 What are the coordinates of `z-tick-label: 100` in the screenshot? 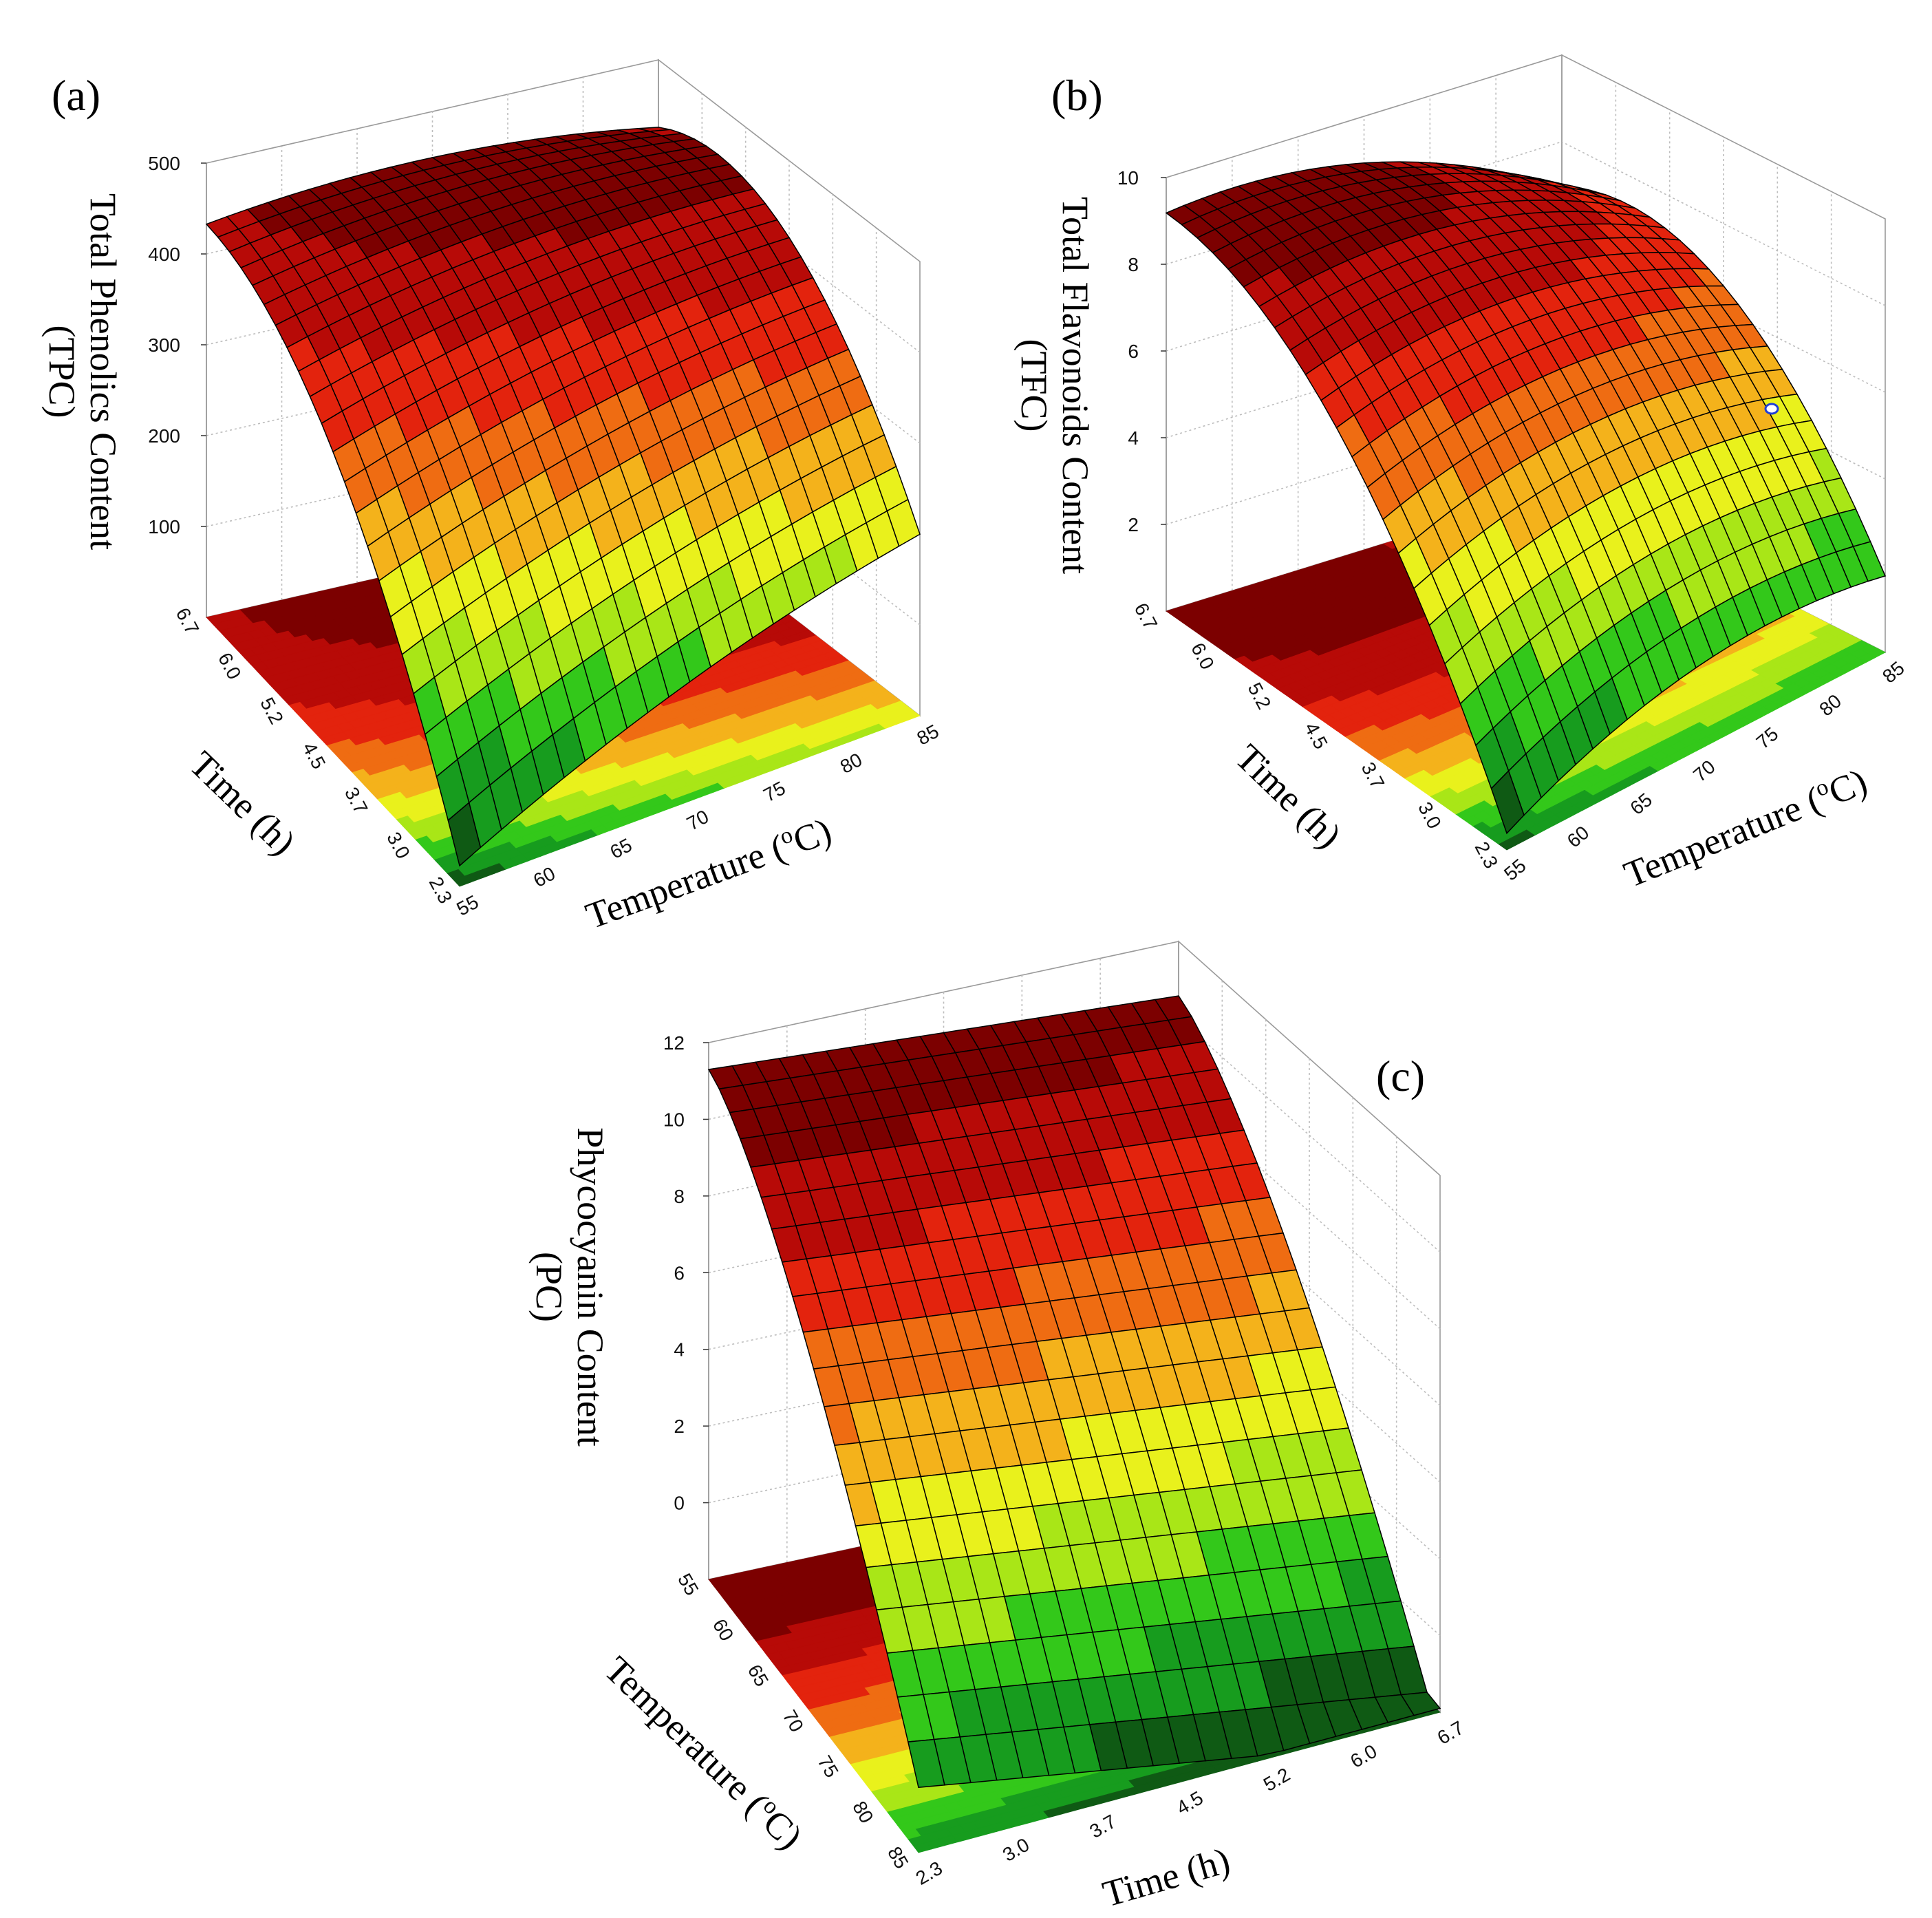 It's located at (164, 526).